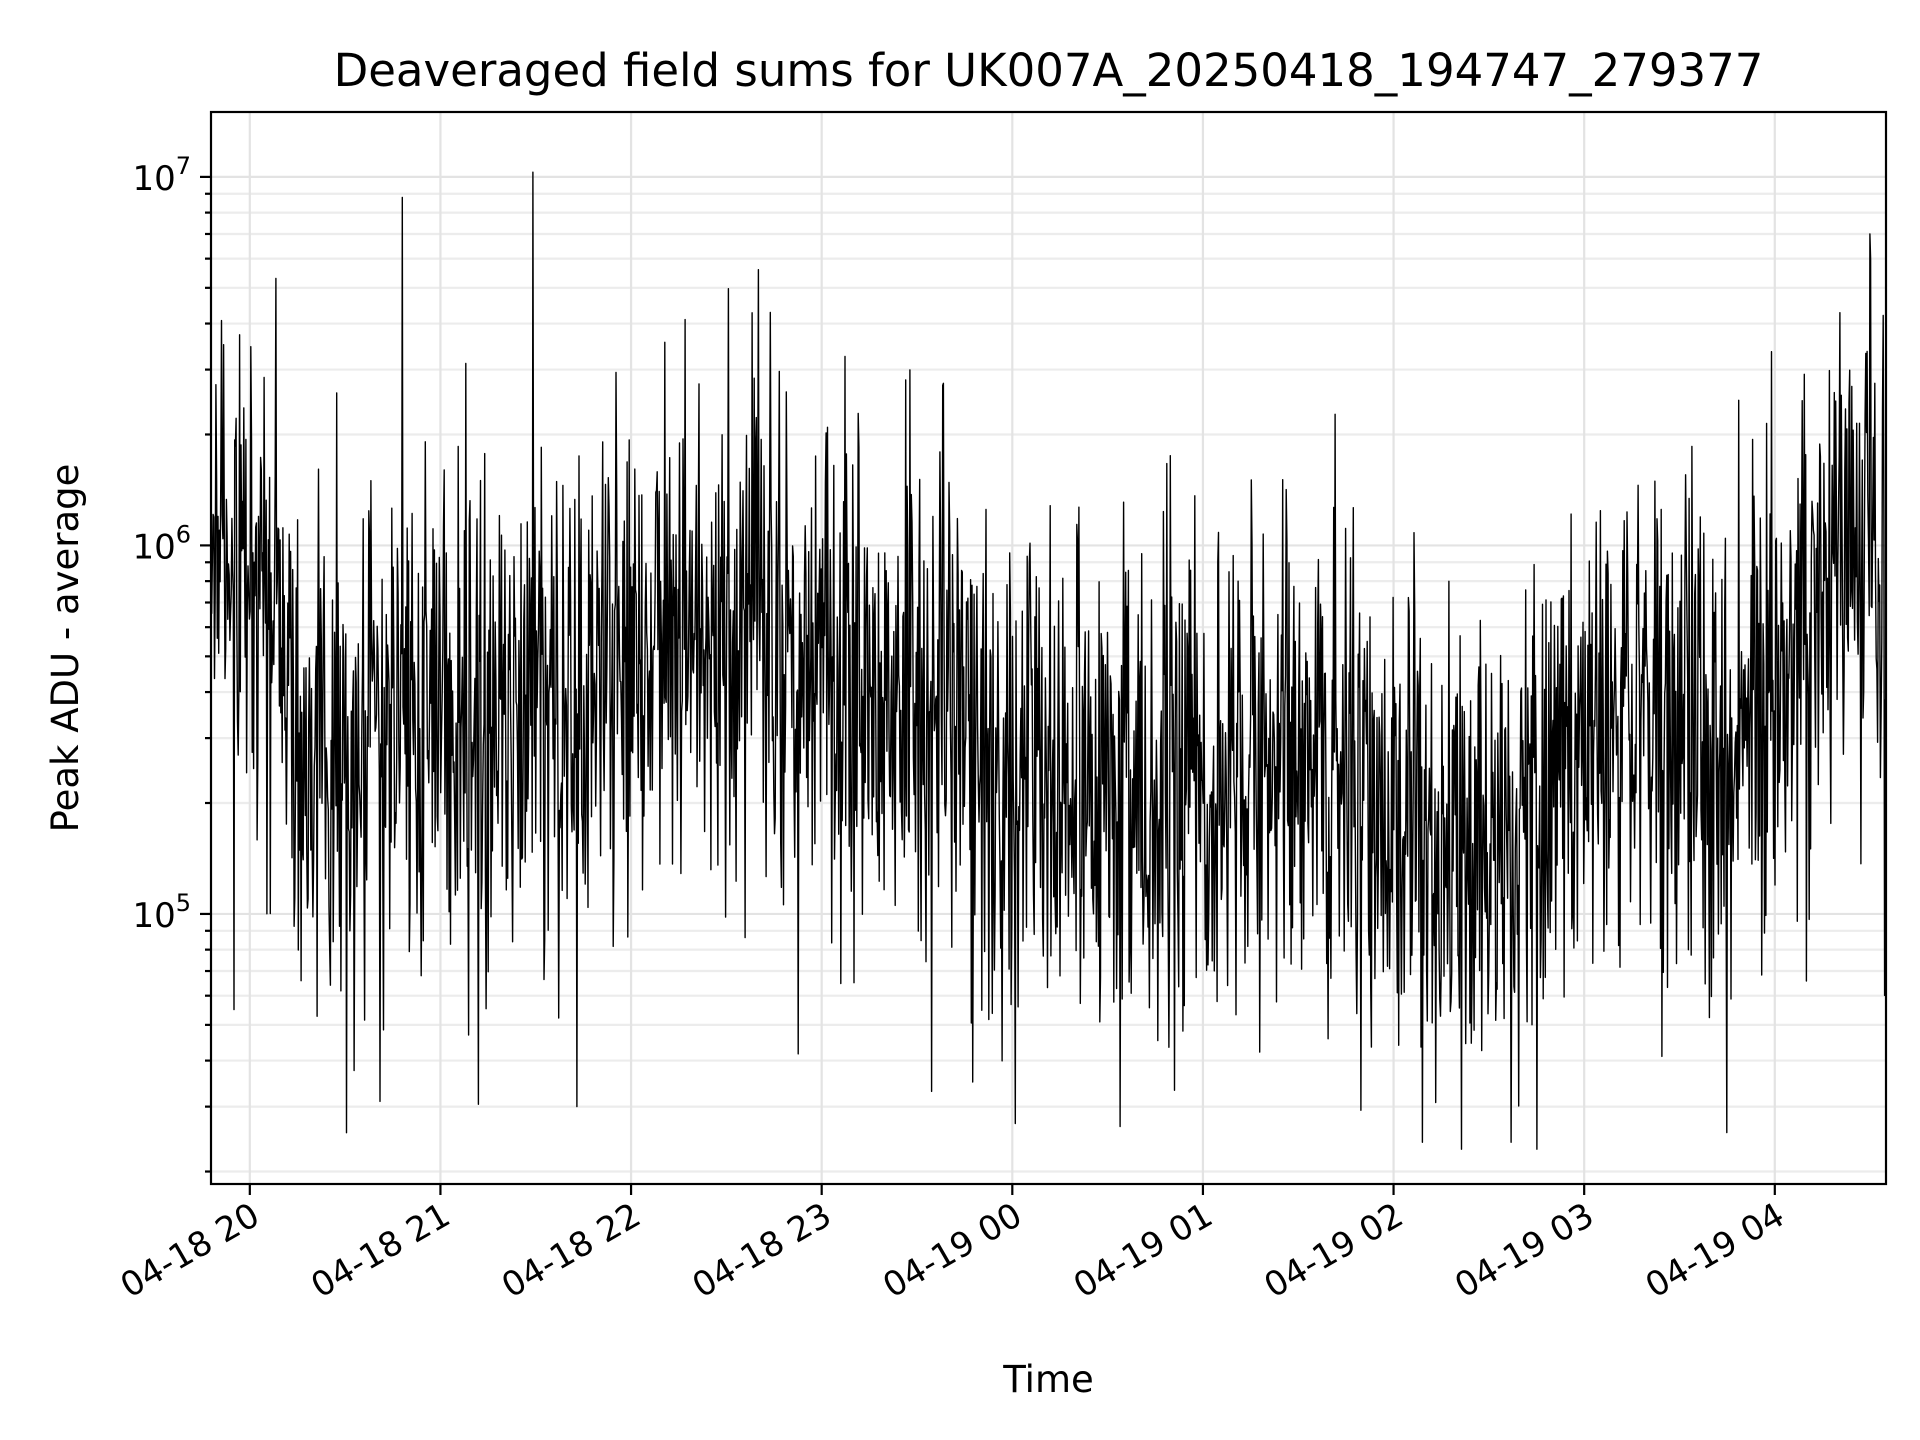 The width and height of the screenshot is (1920, 1440). I want to click on y-tick-label: 10⁷, so click(161, 175).